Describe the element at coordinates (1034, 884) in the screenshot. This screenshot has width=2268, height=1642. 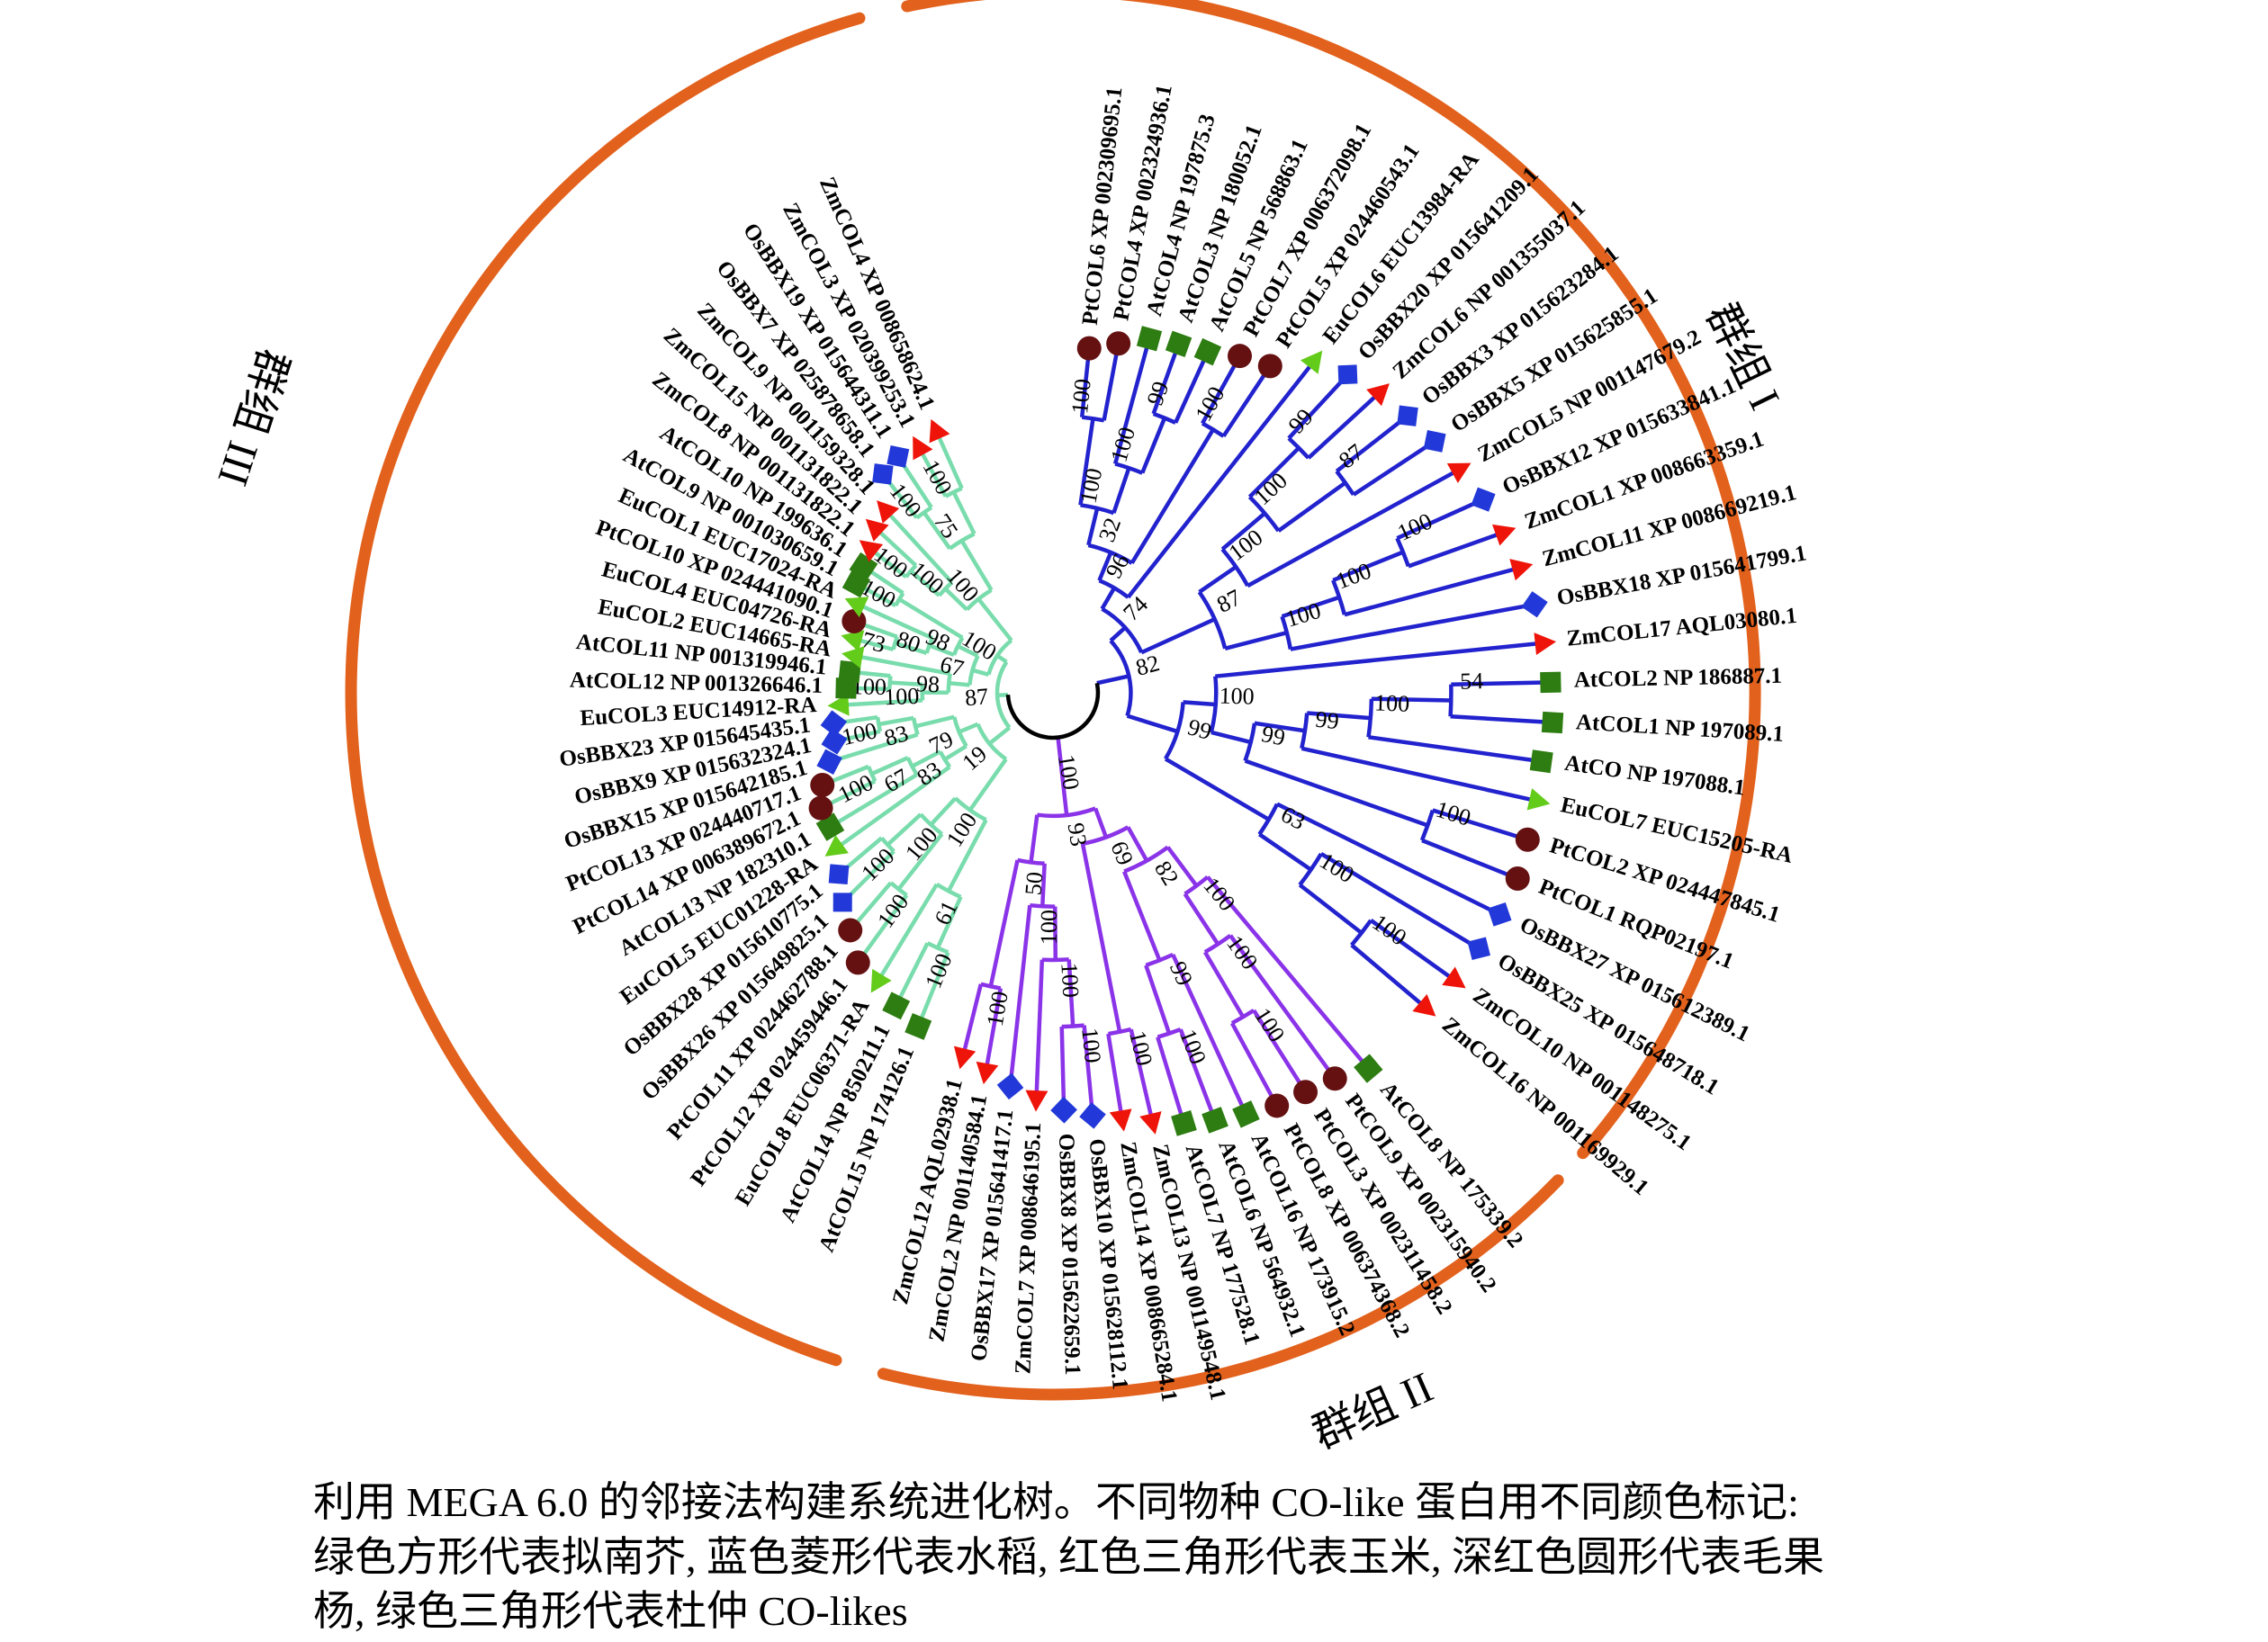
I see `bootstrap-value: 50` at that location.